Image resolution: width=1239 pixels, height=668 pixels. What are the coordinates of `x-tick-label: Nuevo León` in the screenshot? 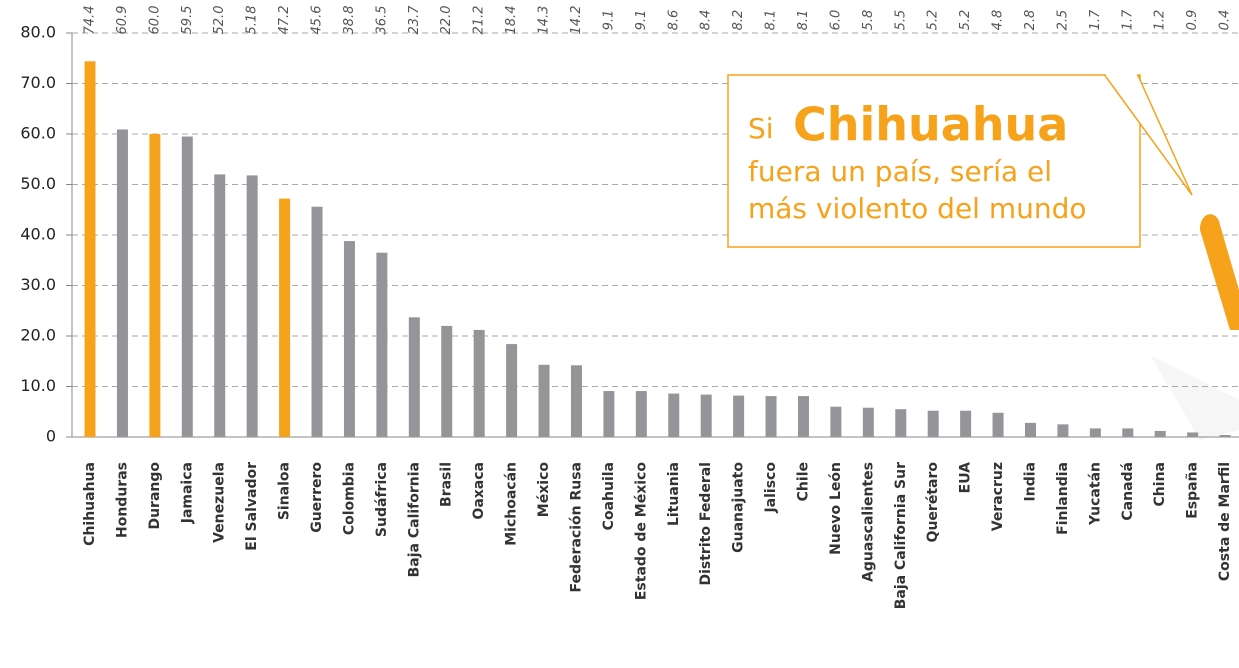 It's located at (836, 508).